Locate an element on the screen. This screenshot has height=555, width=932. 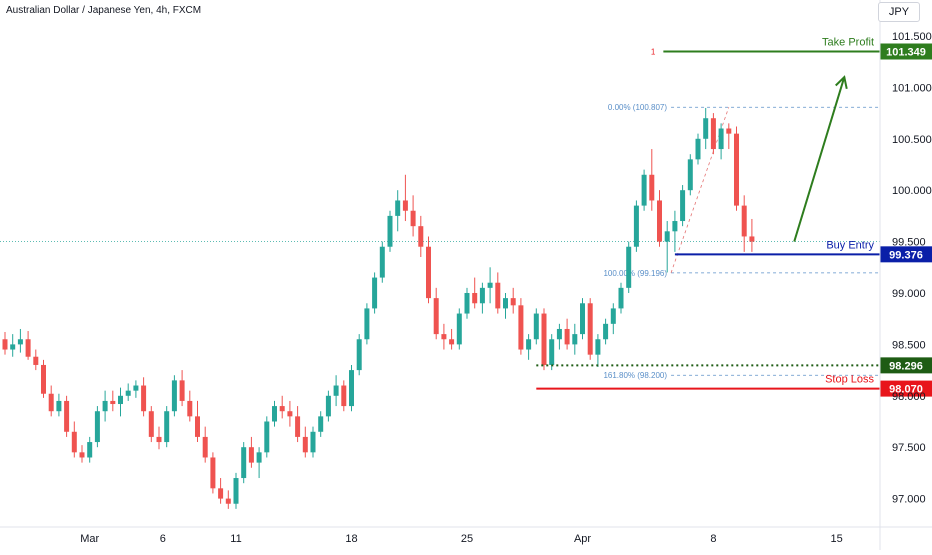
y-tick-label: 99.000 is located at coordinates (909, 294).